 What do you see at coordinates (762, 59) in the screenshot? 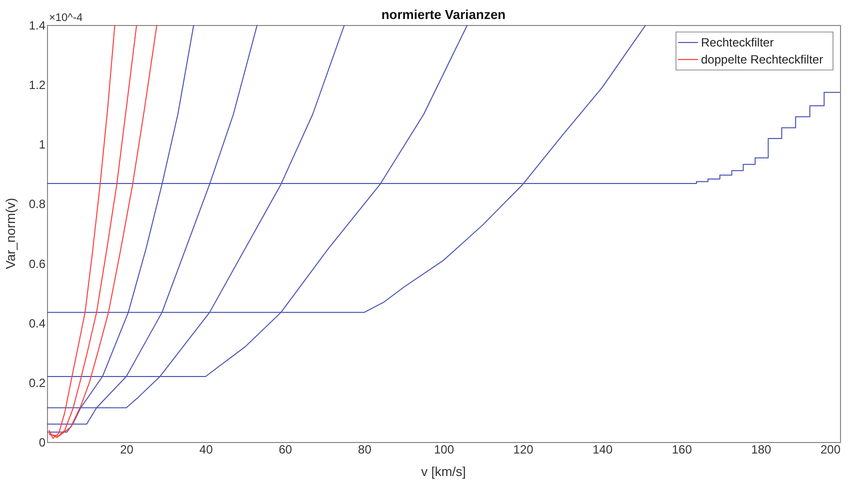
I see `legend-label: doppelte Rechteckfilter` at bounding box center [762, 59].